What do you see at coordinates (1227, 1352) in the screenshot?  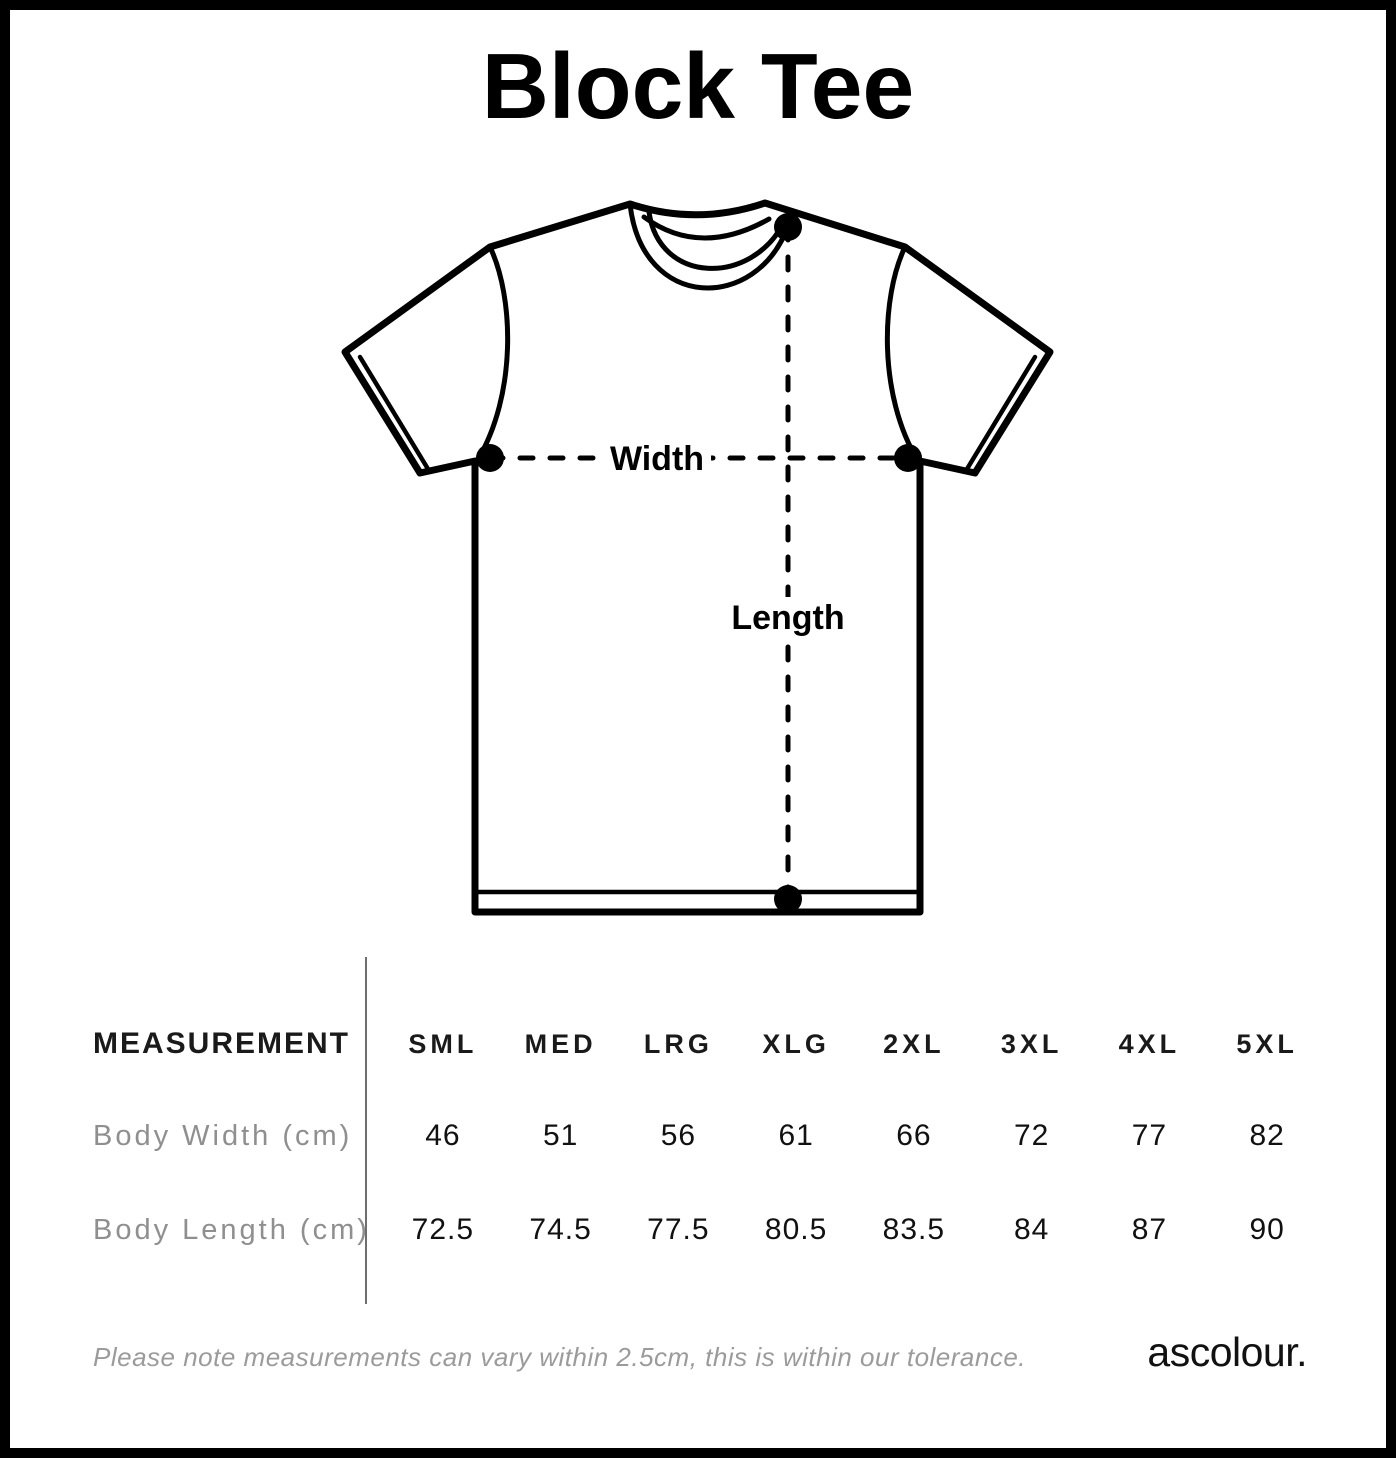 I see `brand-logo: ascolour.` at bounding box center [1227, 1352].